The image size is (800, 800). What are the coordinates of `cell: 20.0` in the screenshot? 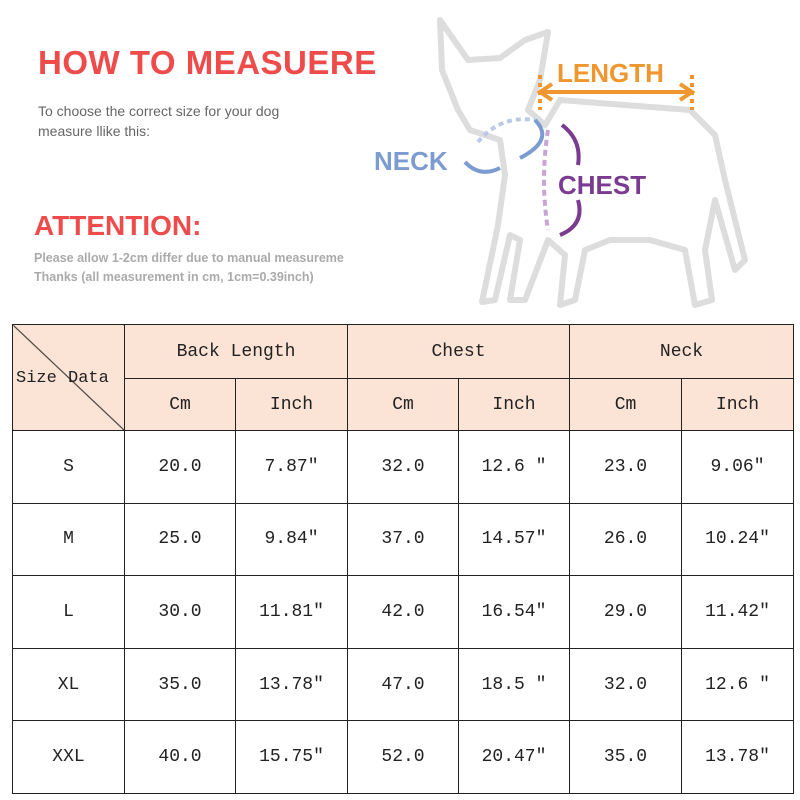 It's located at (180, 467).